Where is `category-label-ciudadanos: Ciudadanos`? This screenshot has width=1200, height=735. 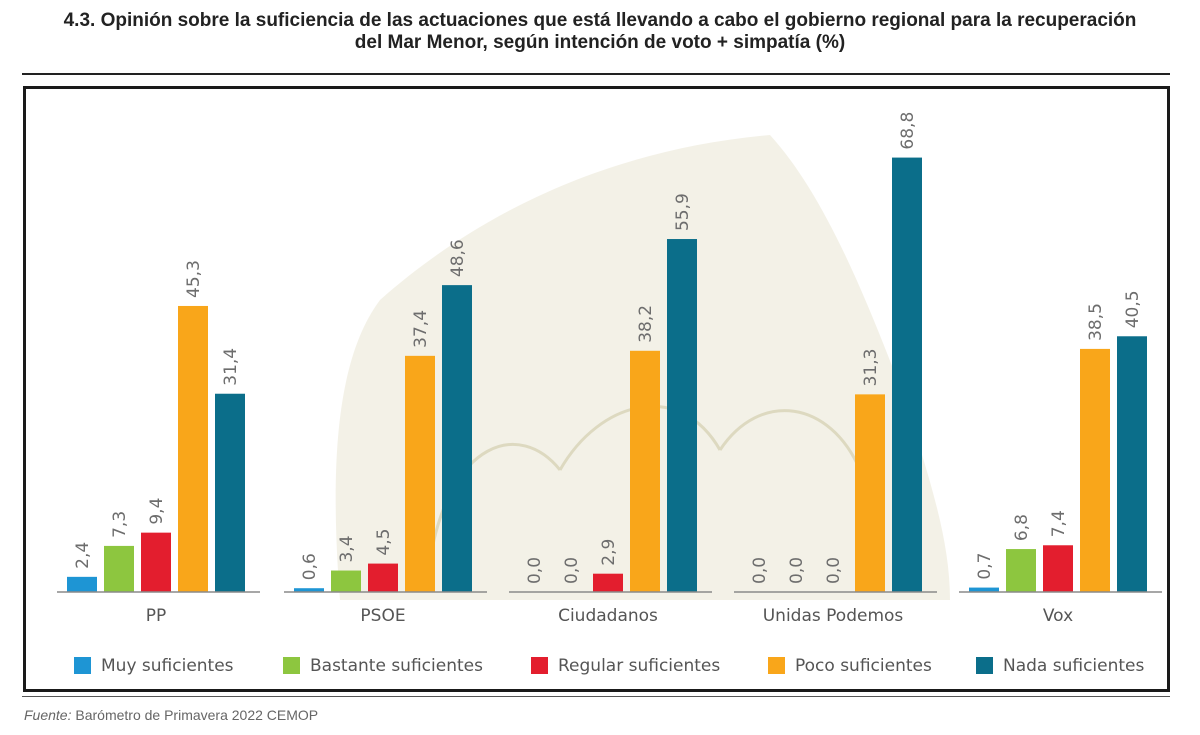 category-label-ciudadanos: Ciudadanos is located at coordinates (608, 616).